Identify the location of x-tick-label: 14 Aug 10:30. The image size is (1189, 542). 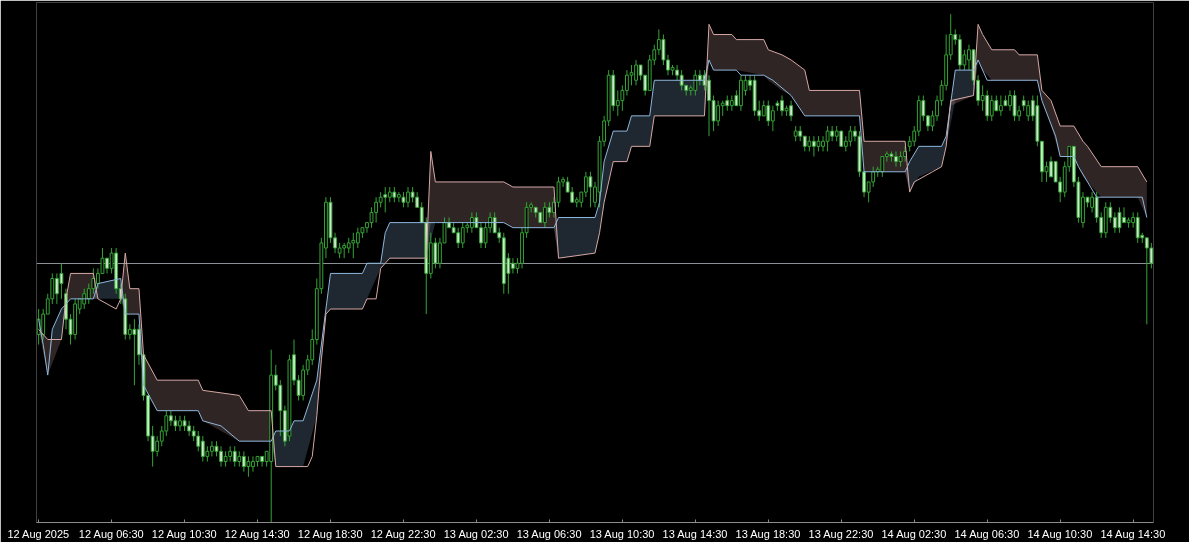
(1060, 533).